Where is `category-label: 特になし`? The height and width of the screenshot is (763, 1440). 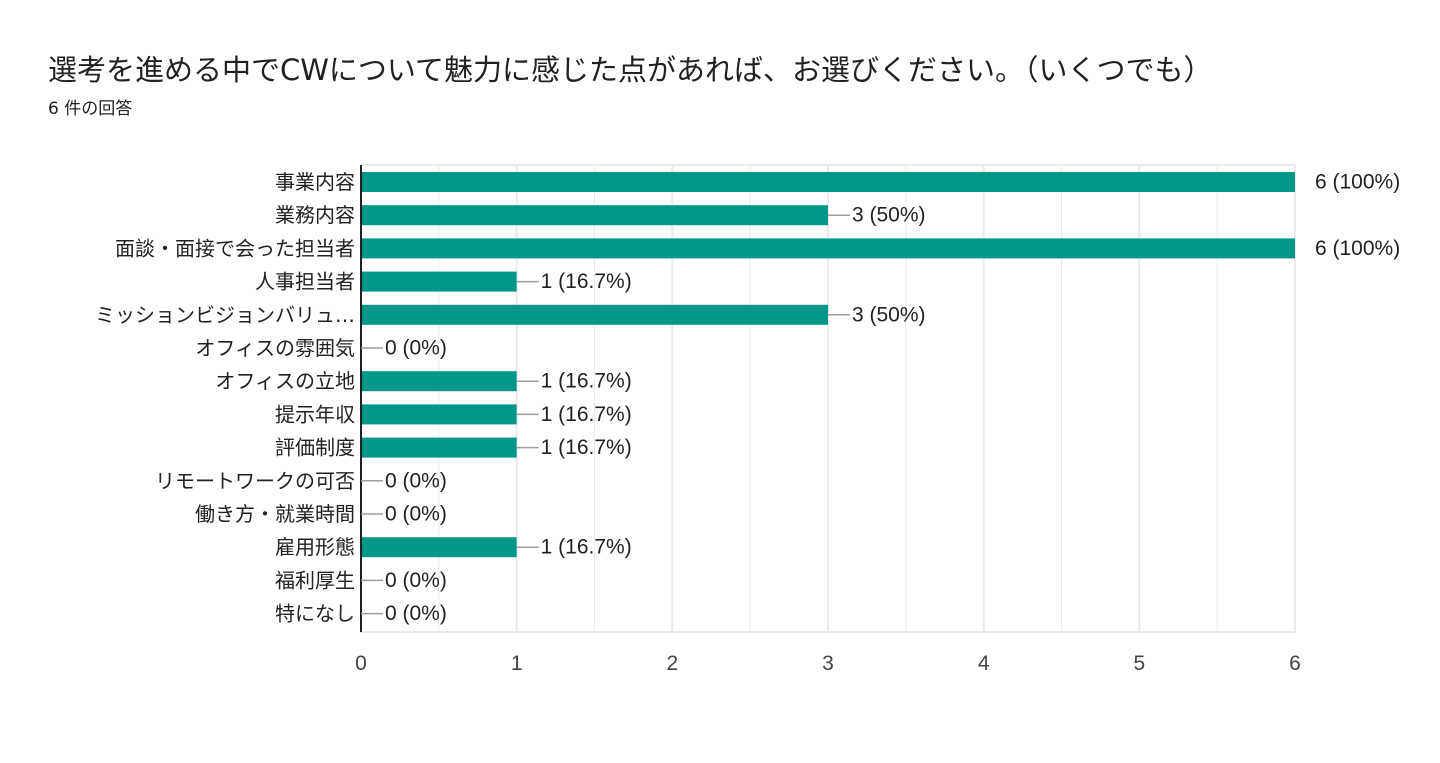
category-label: 特になし is located at coordinates (315, 614).